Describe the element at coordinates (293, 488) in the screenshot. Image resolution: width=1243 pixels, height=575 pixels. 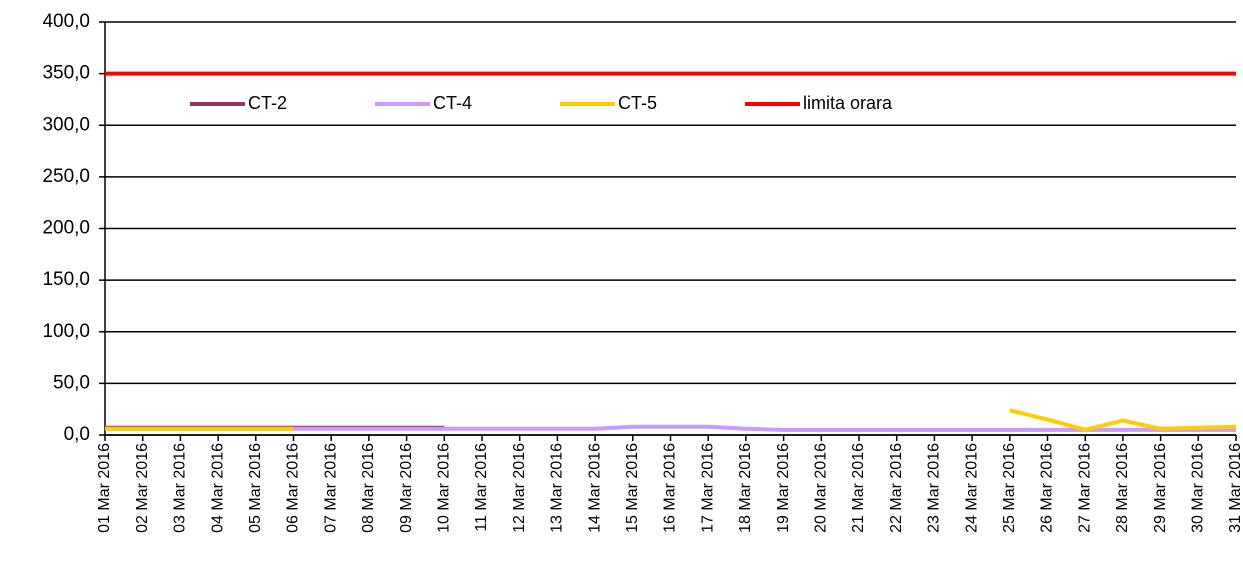
I see `x-tick-label: 06 Mar 2016` at that location.